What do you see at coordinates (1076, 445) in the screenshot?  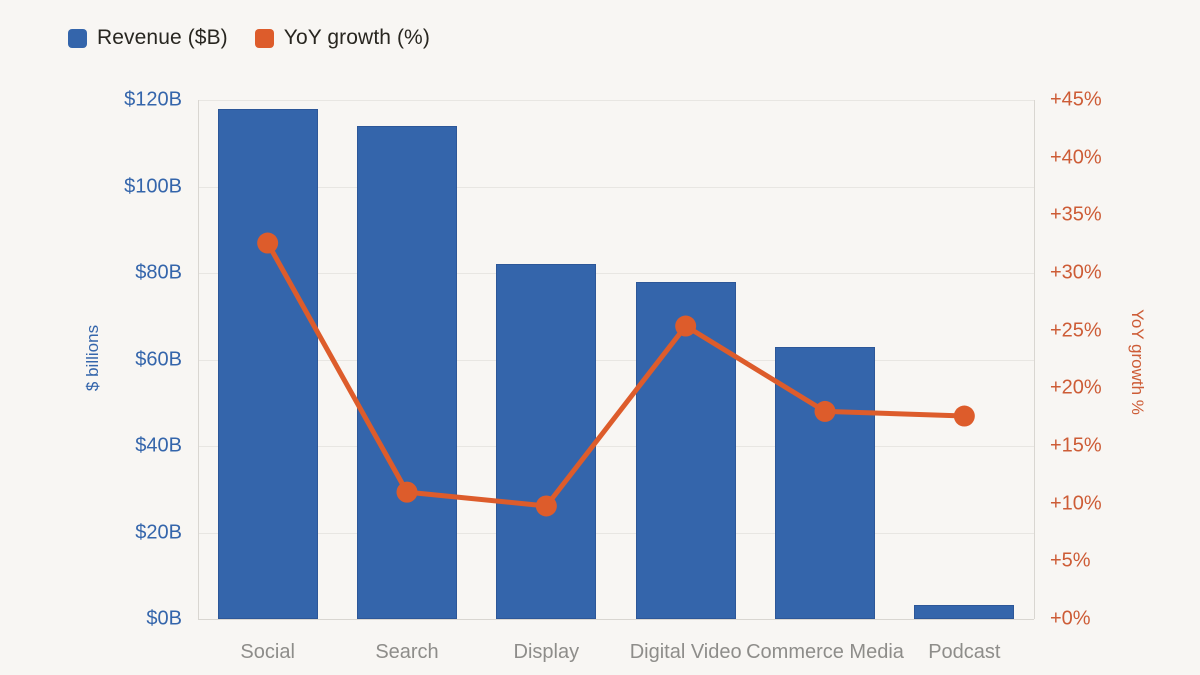 I see `right-axis-tick-15: +15%` at bounding box center [1076, 445].